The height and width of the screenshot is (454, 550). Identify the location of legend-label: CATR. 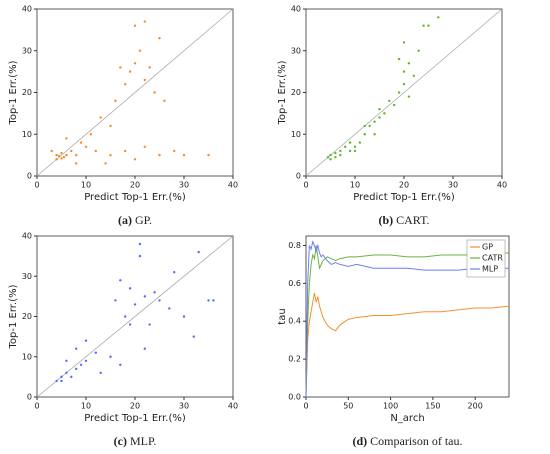
(492, 258).